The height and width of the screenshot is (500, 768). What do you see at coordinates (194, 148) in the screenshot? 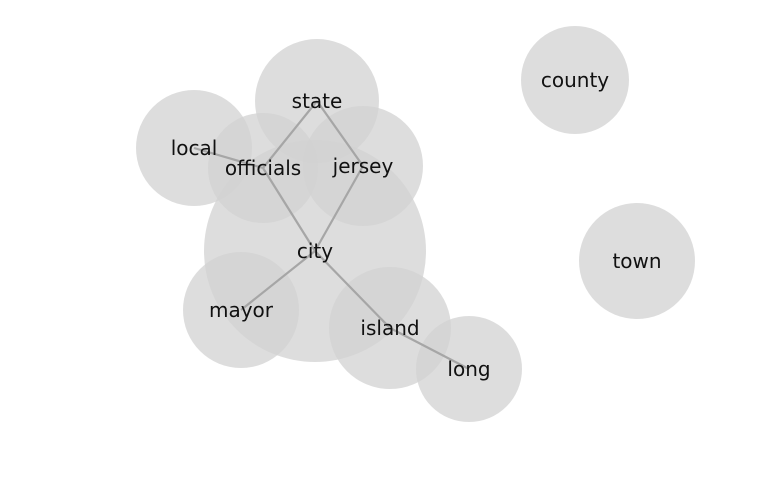
I see `node-label-local: local` at bounding box center [194, 148].